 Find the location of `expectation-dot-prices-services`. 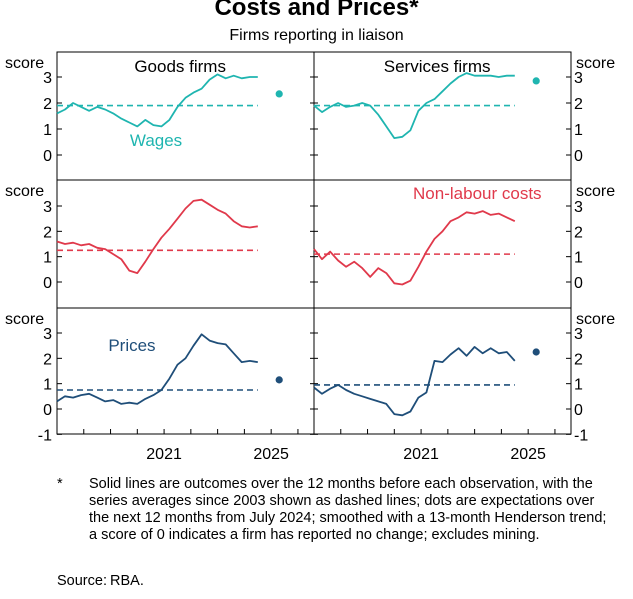

expectation-dot-prices-services is located at coordinates (536, 352).